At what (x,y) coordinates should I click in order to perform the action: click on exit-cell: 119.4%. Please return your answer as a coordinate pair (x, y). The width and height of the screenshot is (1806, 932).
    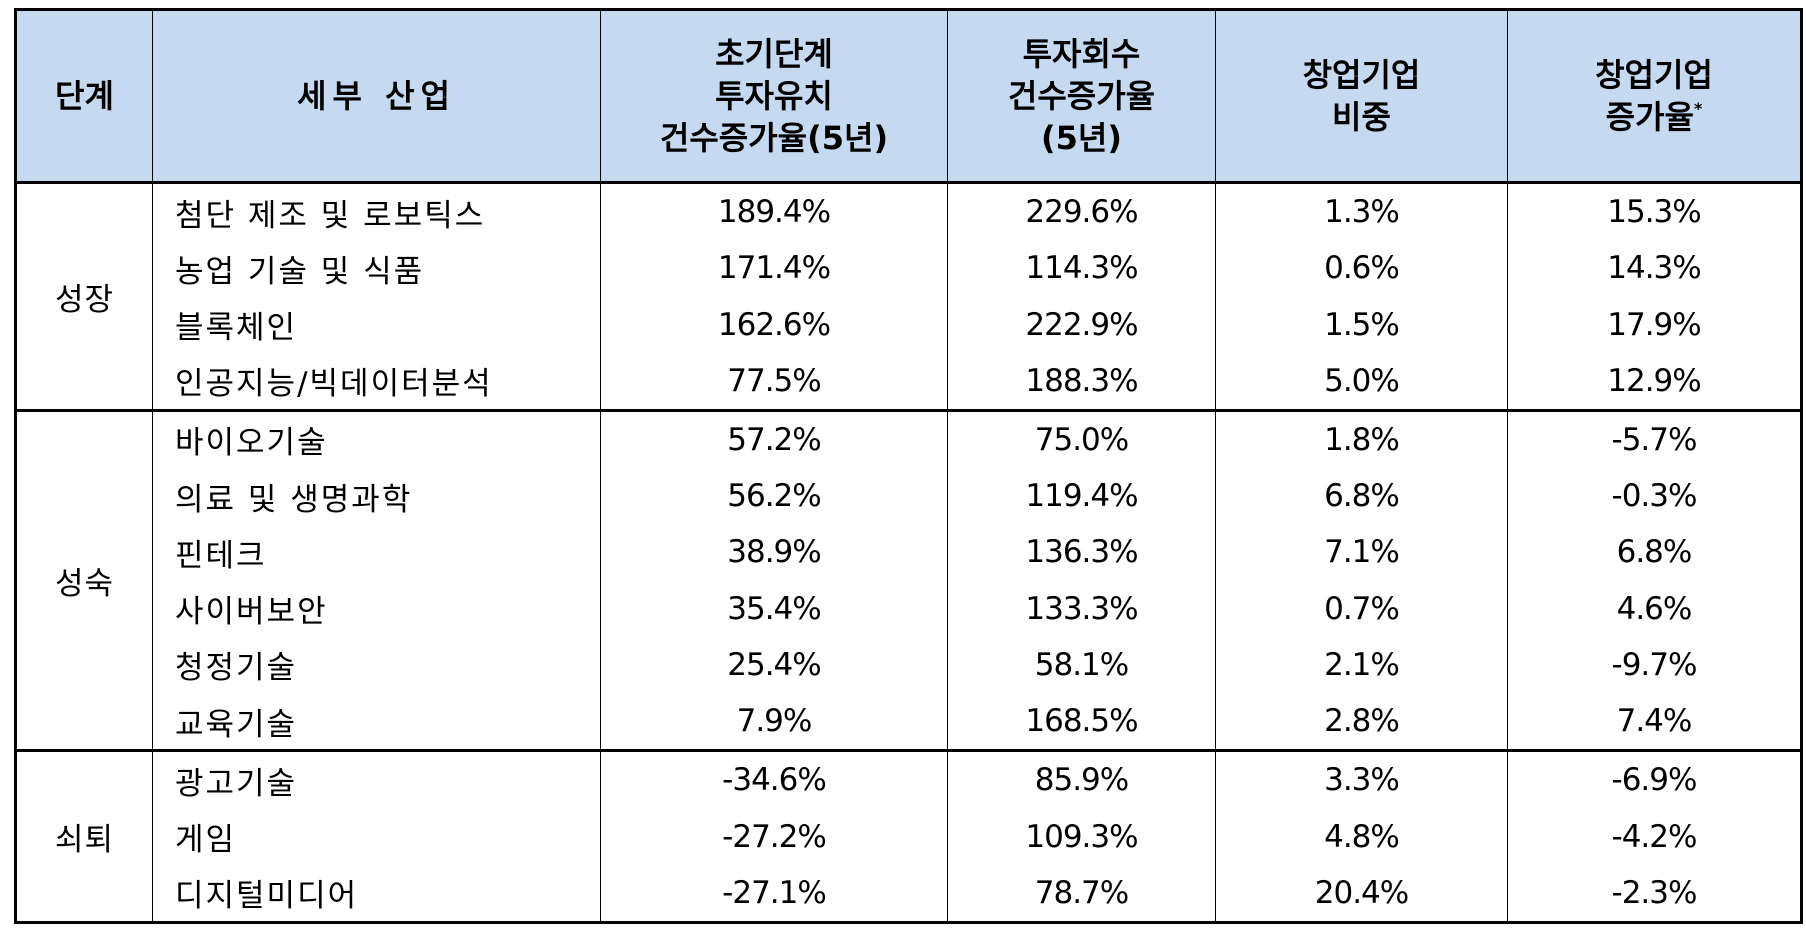
    Looking at the image, I should click on (1081, 496).